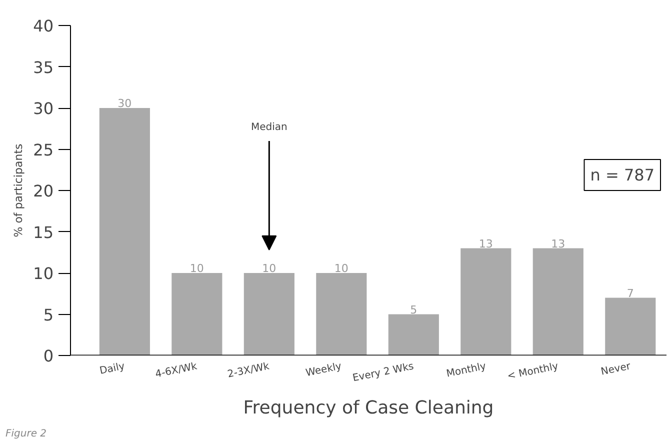  What do you see at coordinates (43, 26) in the screenshot?
I see `y-tick-label: 40` at bounding box center [43, 26].